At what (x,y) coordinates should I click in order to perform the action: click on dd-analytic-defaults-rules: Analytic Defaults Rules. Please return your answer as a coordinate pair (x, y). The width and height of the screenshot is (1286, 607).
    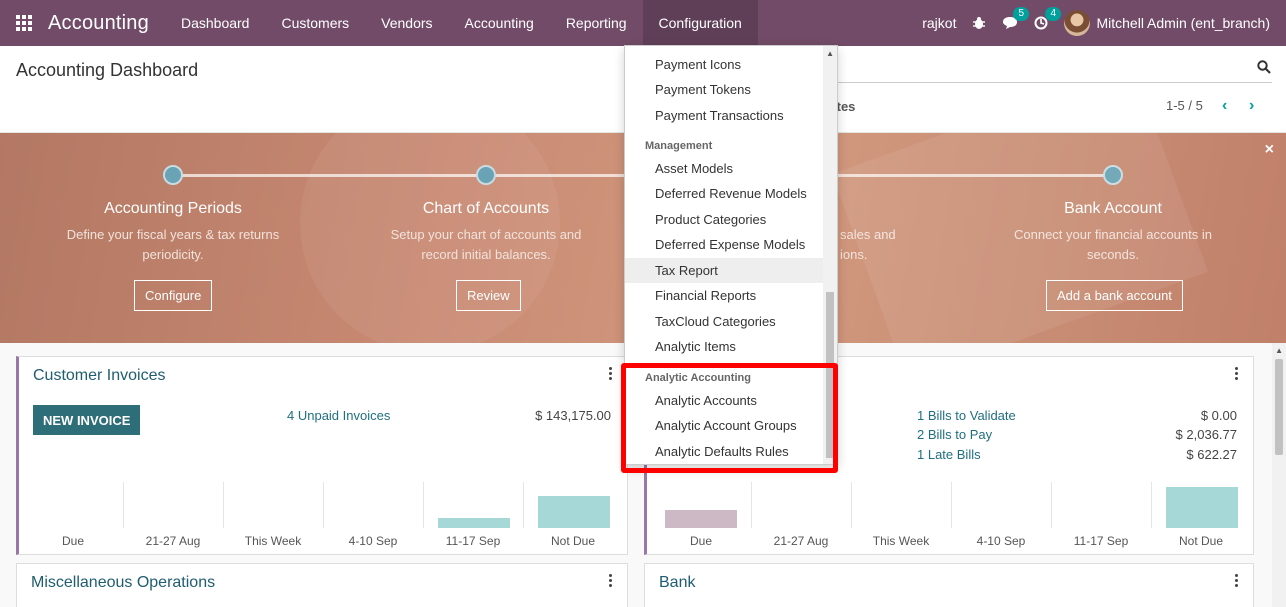
    Looking at the image, I should click on (722, 451).